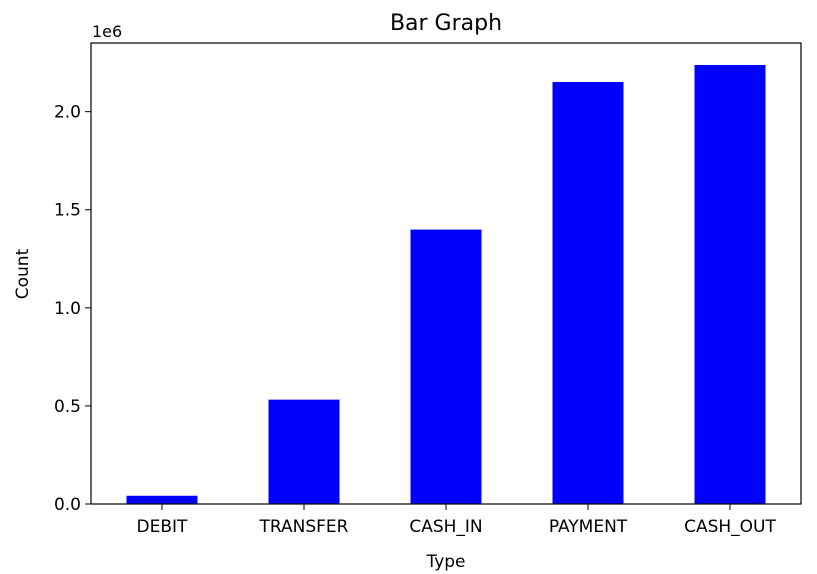  What do you see at coordinates (107, 31) in the screenshot?
I see `y-axis-offset-label: 1e6` at bounding box center [107, 31].